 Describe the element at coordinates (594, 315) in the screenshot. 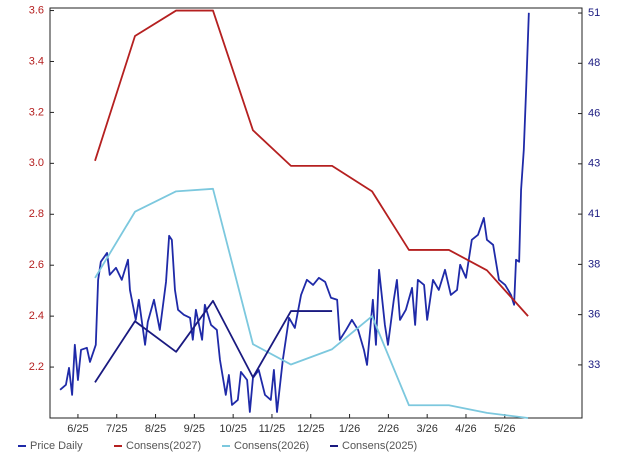

I see `y2-tick-label: 36` at that location.